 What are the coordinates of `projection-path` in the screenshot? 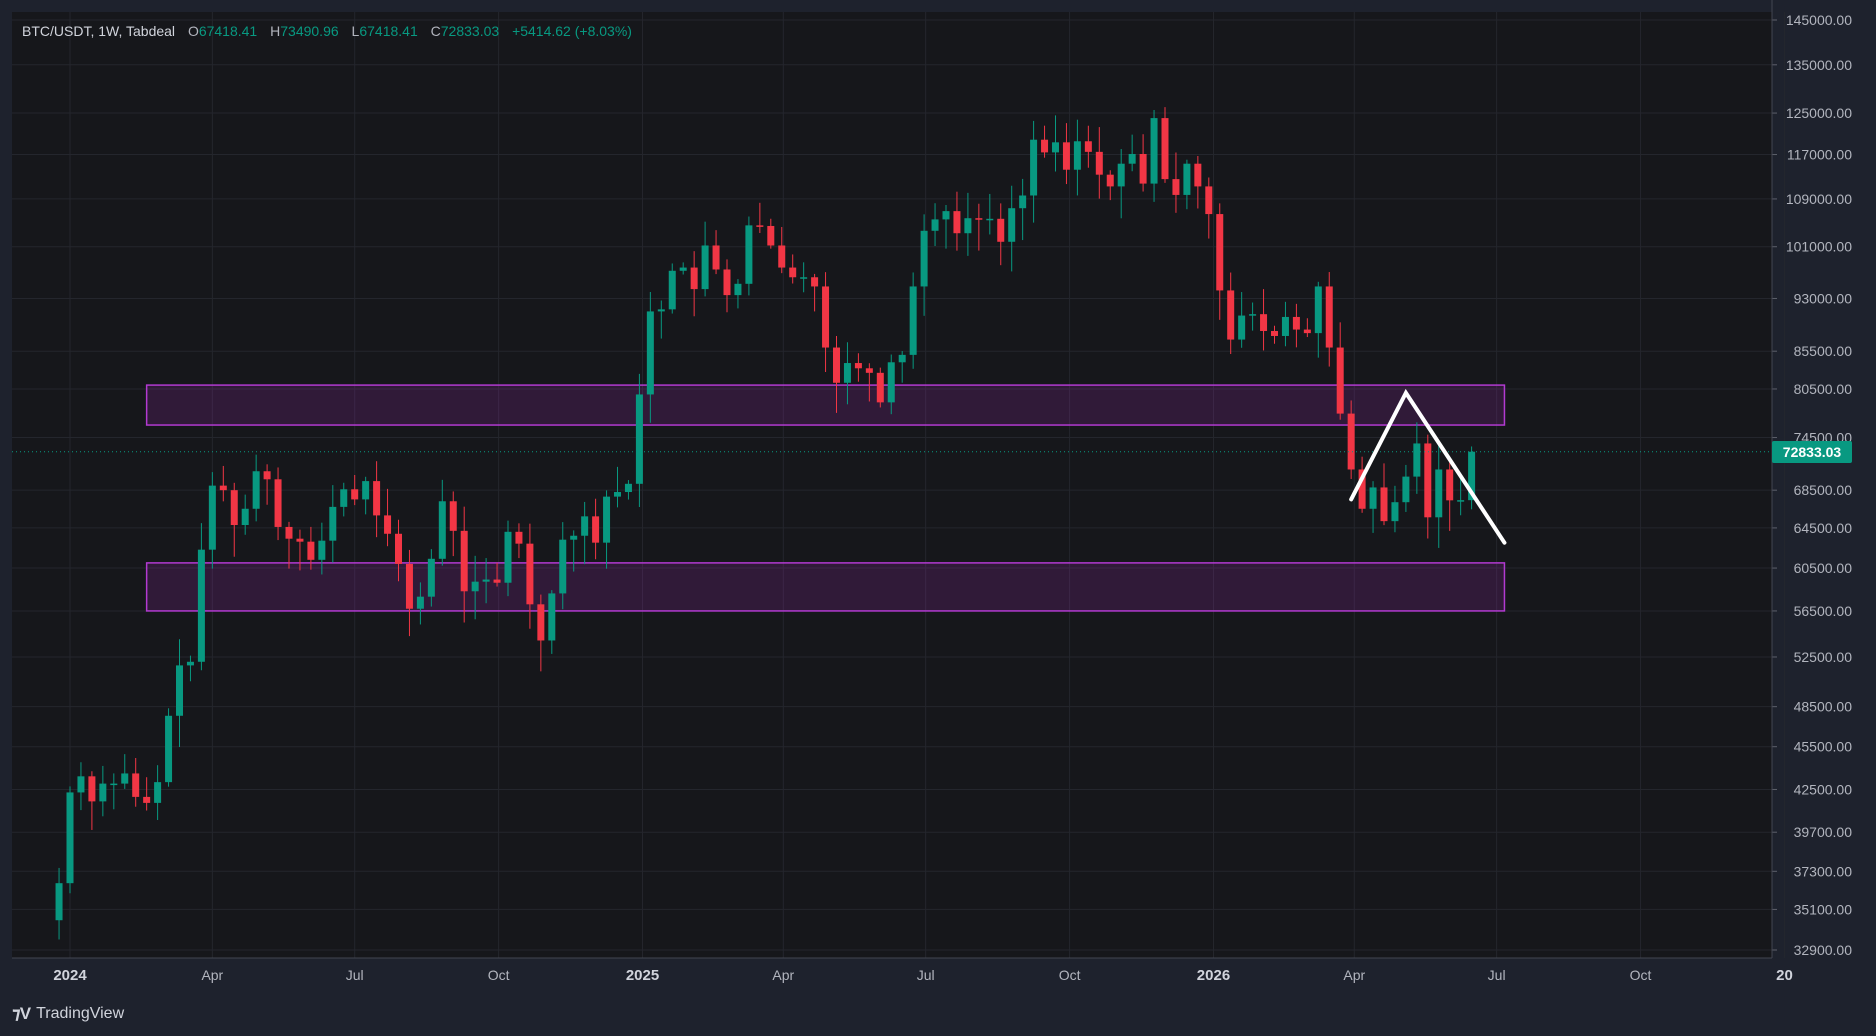 It's located at (1428, 466).